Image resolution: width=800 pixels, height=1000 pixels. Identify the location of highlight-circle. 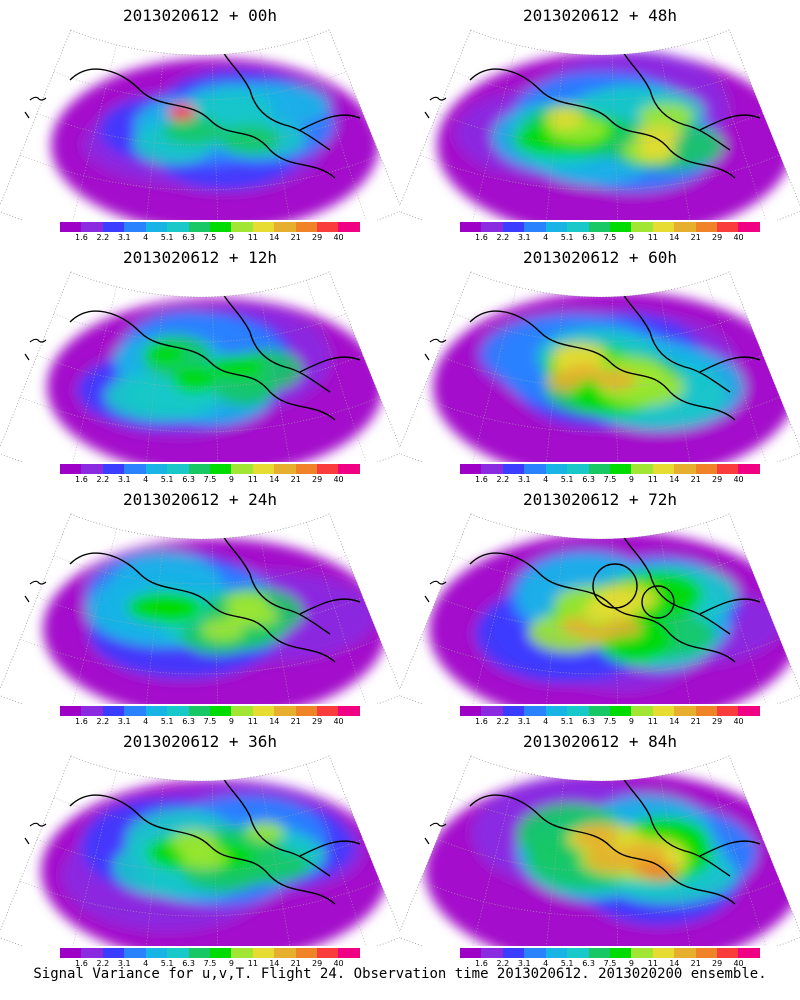
(658, 602).